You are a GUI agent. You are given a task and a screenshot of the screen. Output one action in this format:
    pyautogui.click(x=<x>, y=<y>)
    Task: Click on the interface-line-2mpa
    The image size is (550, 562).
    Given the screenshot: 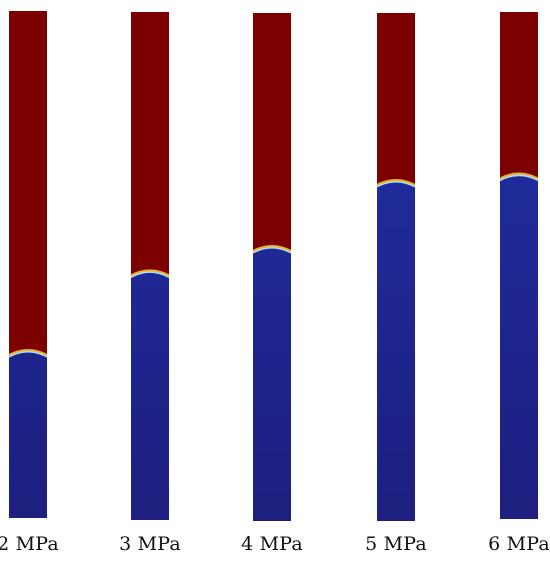 What is the action you would take?
    pyautogui.click(x=28, y=354)
    